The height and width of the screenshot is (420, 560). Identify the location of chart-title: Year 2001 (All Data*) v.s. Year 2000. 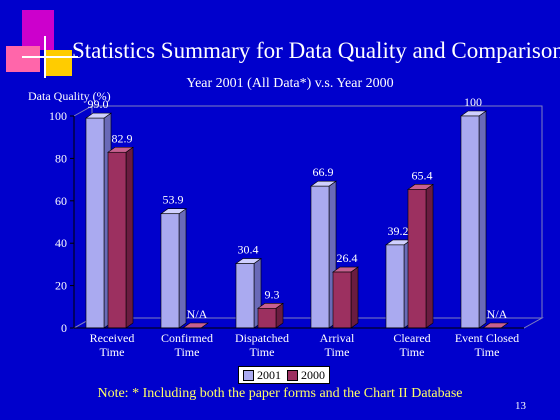
(290, 83).